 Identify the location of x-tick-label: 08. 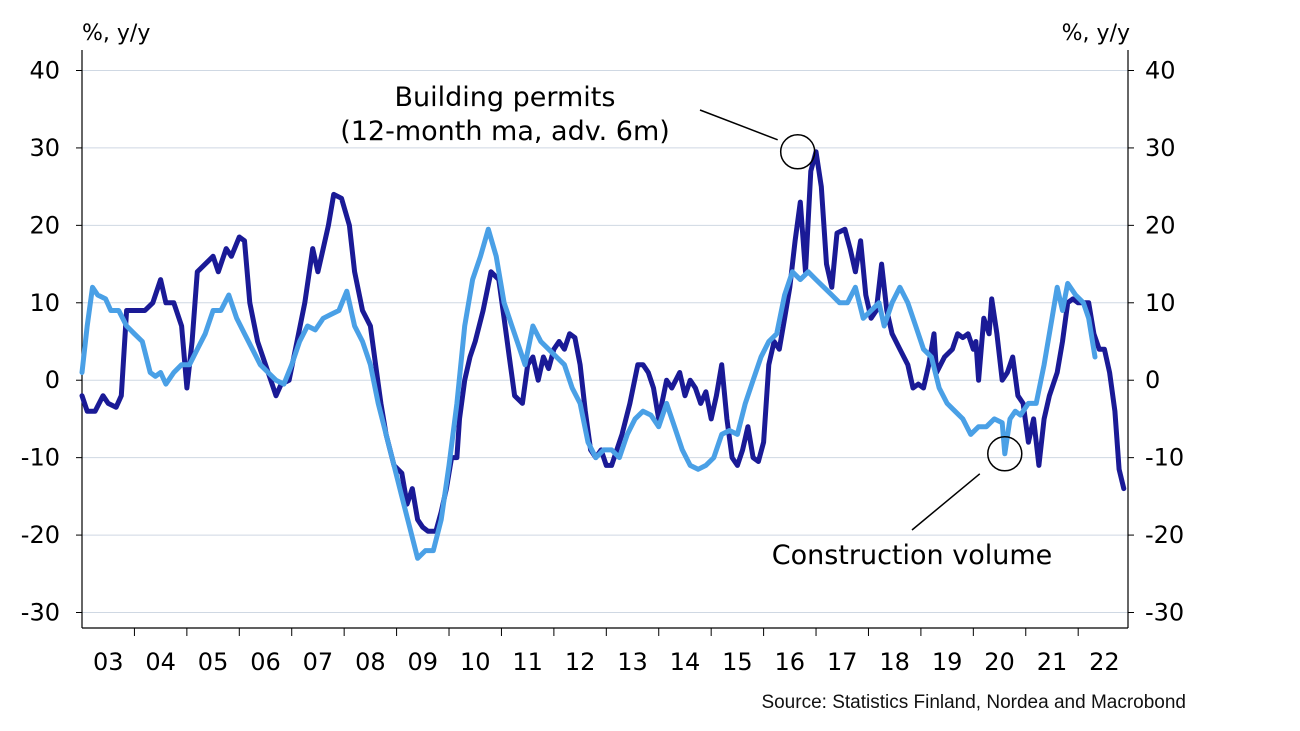
(370, 662).